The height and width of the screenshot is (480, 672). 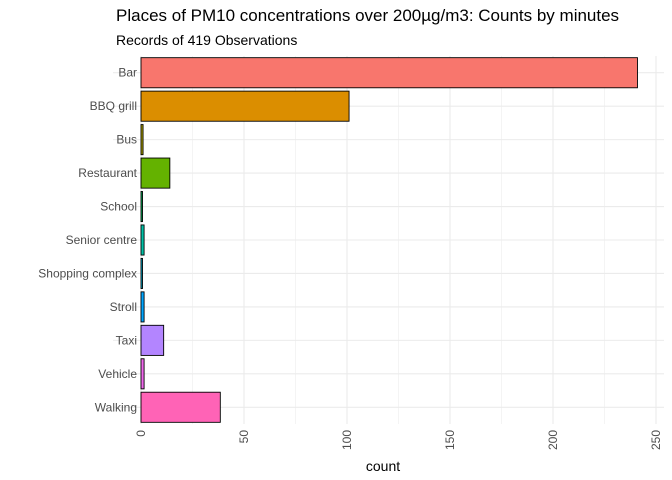 What do you see at coordinates (118, 207) in the screenshot?
I see `y-tick-label: School` at bounding box center [118, 207].